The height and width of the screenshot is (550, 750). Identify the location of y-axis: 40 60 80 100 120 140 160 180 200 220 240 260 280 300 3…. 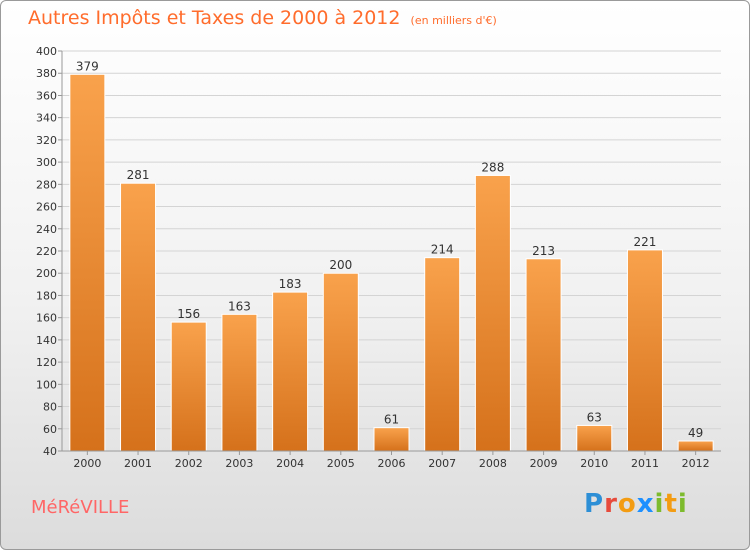
(49, 251).